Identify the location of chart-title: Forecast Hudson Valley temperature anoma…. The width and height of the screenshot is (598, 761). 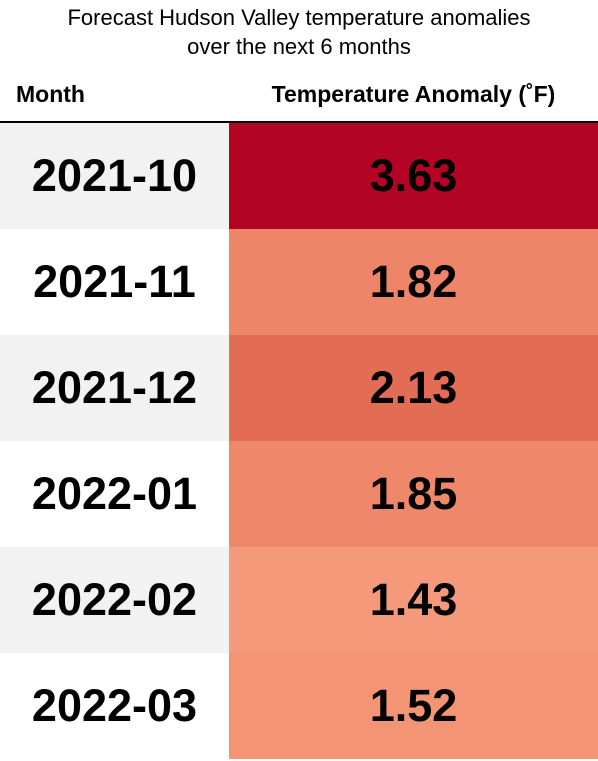
(299, 32).